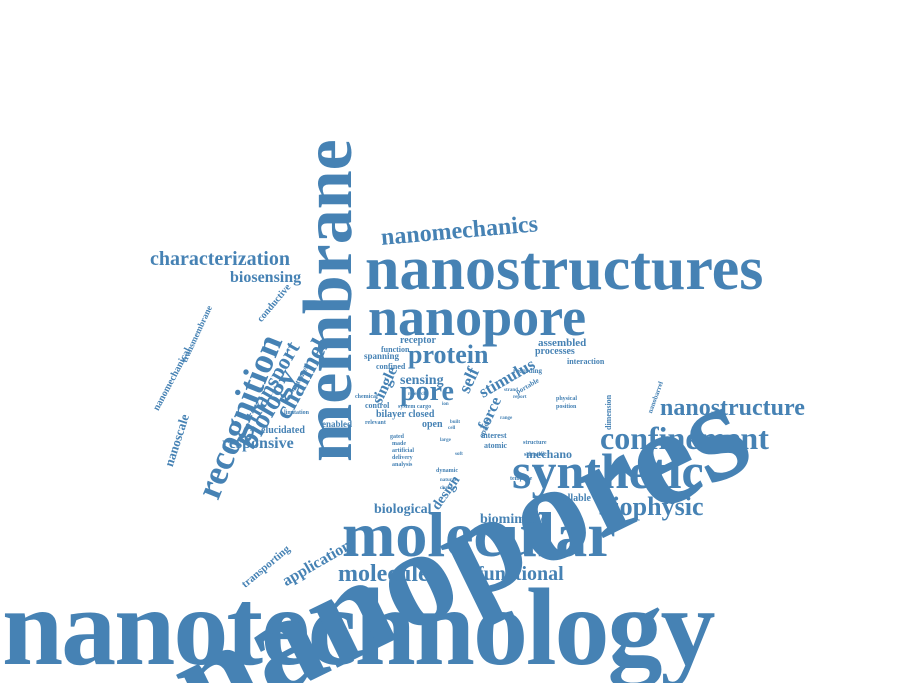 This screenshot has width=900, height=683. I want to click on word-receptor: receptor, so click(418, 340).